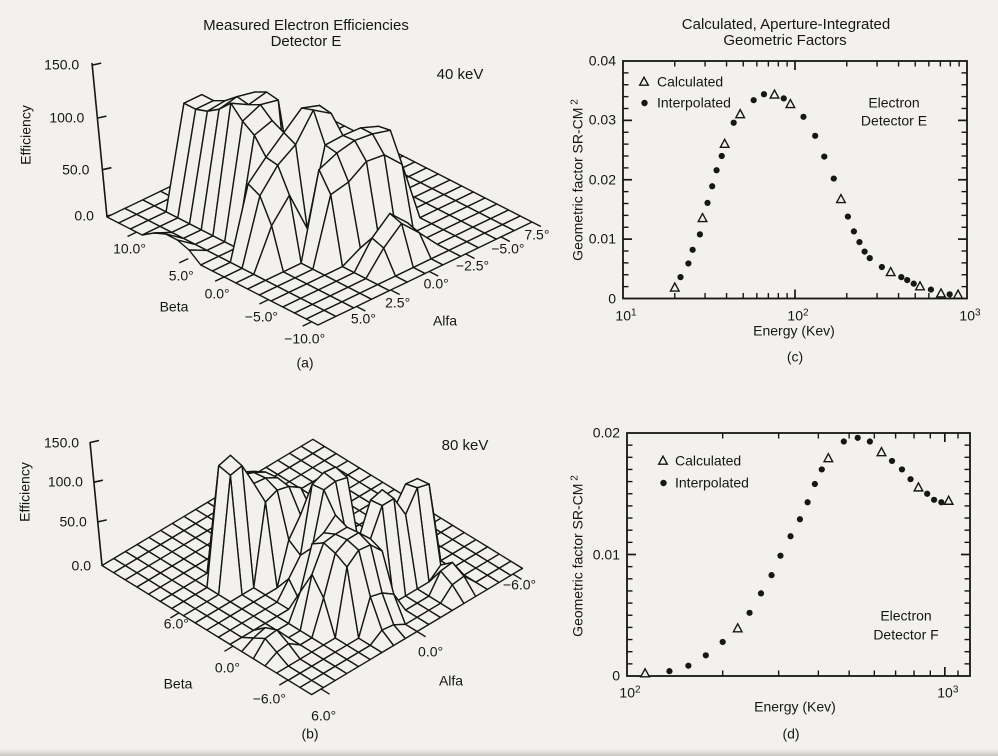 This screenshot has height=756, width=998. Describe the element at coordinates (508, 249) in the screenshot. I see `panel-a-alfa-tick-label: −5.0°` at that location.